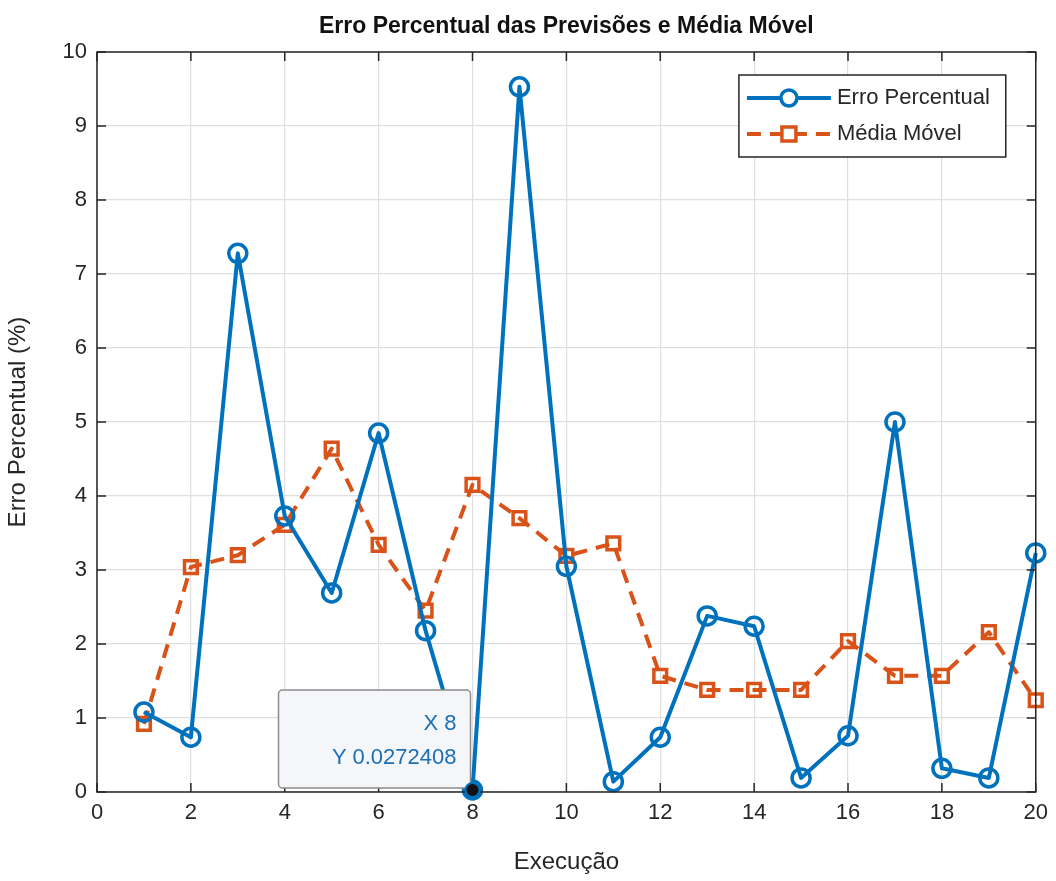  What do you see at coordinates (80, 199) in the screenshot?
I see `y-tick-label: 8` at bounding box center [80, 199].